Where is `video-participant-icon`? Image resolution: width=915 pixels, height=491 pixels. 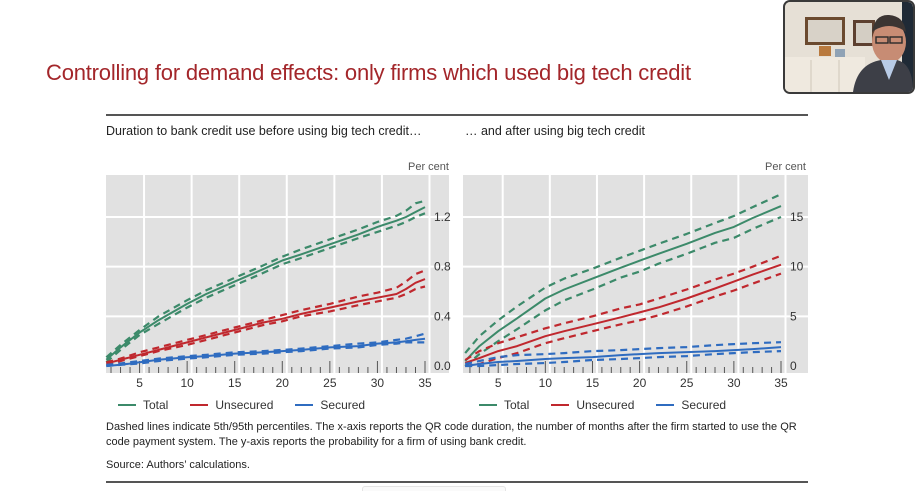
video-participant-icon is located at coordinates (849, 47).